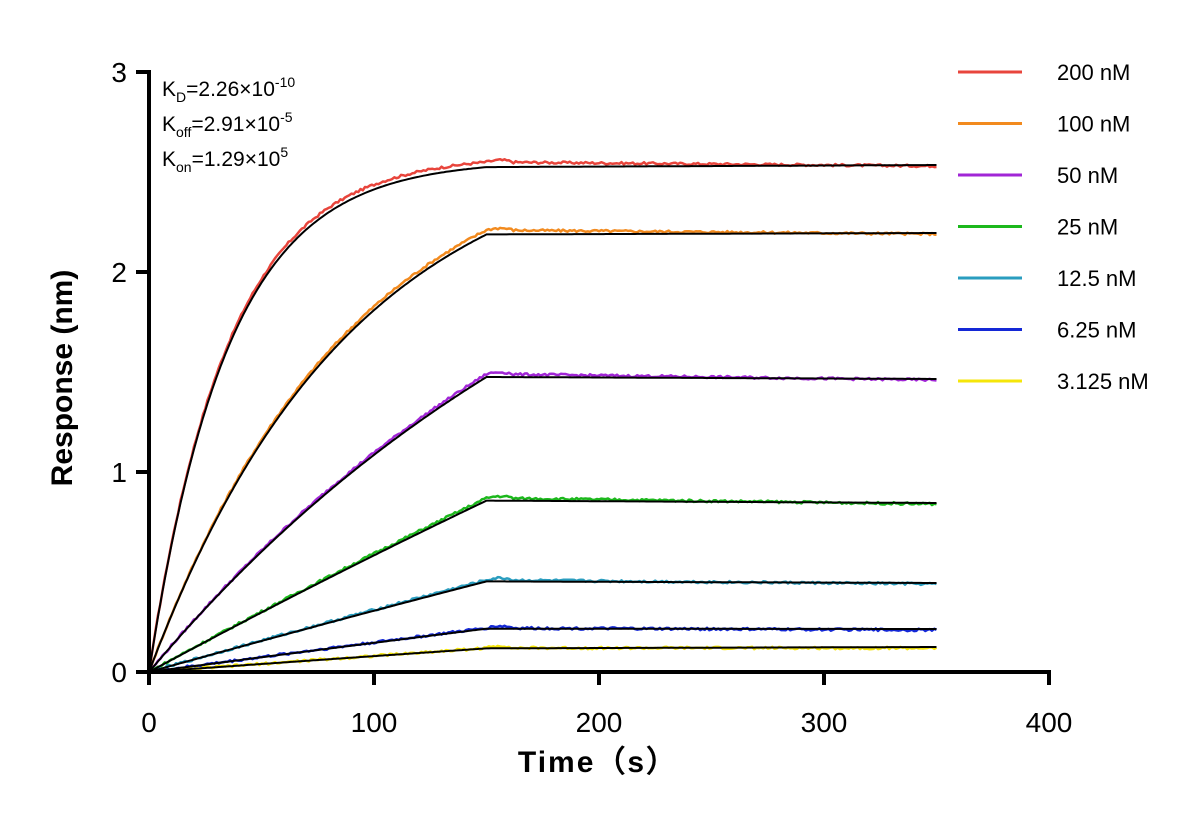  Describe the element at coordinates (607, 704) in the screenshot. I see `x-axis: 0 100 200 300 400` at that location.